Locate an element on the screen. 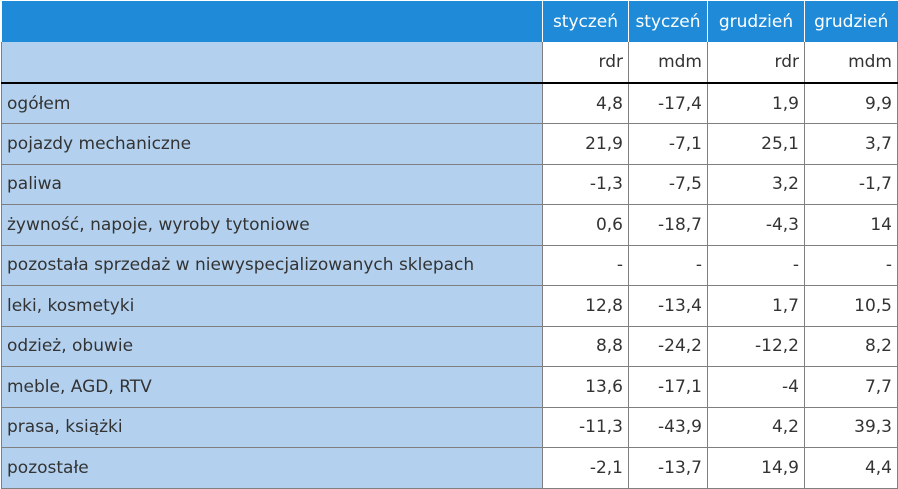 The width and height of the screenshot is (898, 489). table-row: odzież, obuwie 8,8 -24,2 -12,2 8,2 is located at coordinates (449, 346).